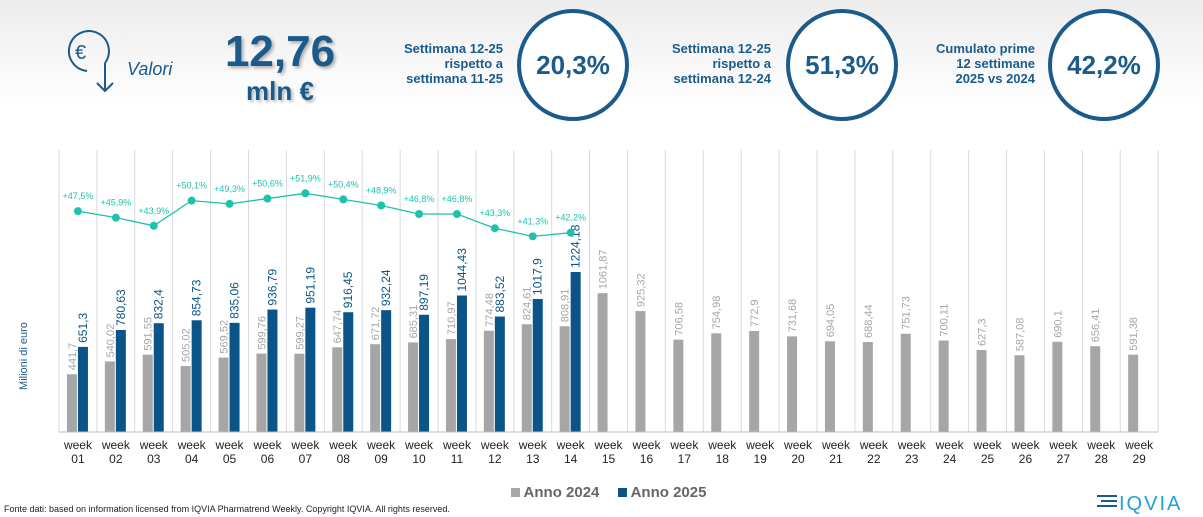  I want to click on iqvia-logo: IQVIA, so click(1138, 503).